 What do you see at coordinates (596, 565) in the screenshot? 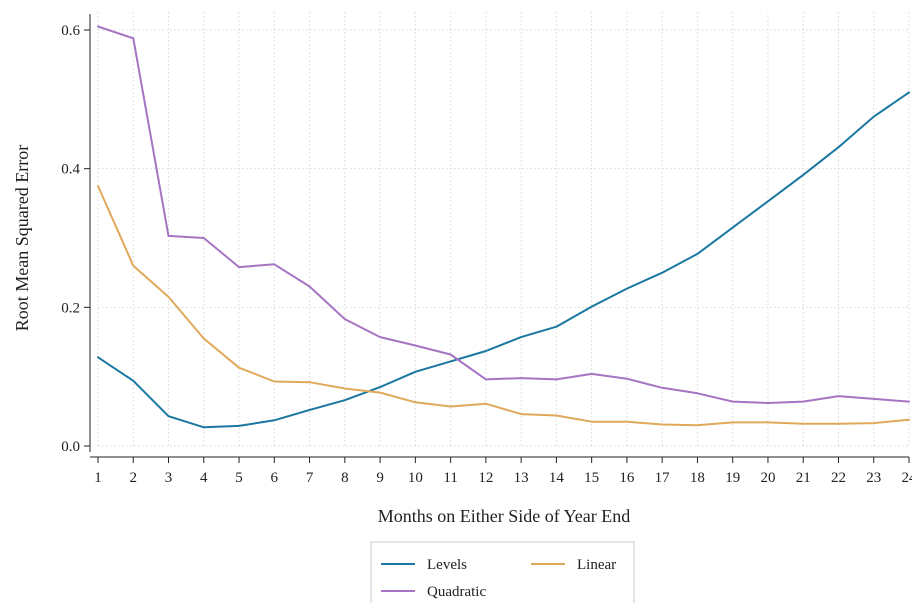
I see `legend-label-linear: Linear` at bounding box center [596, 565].